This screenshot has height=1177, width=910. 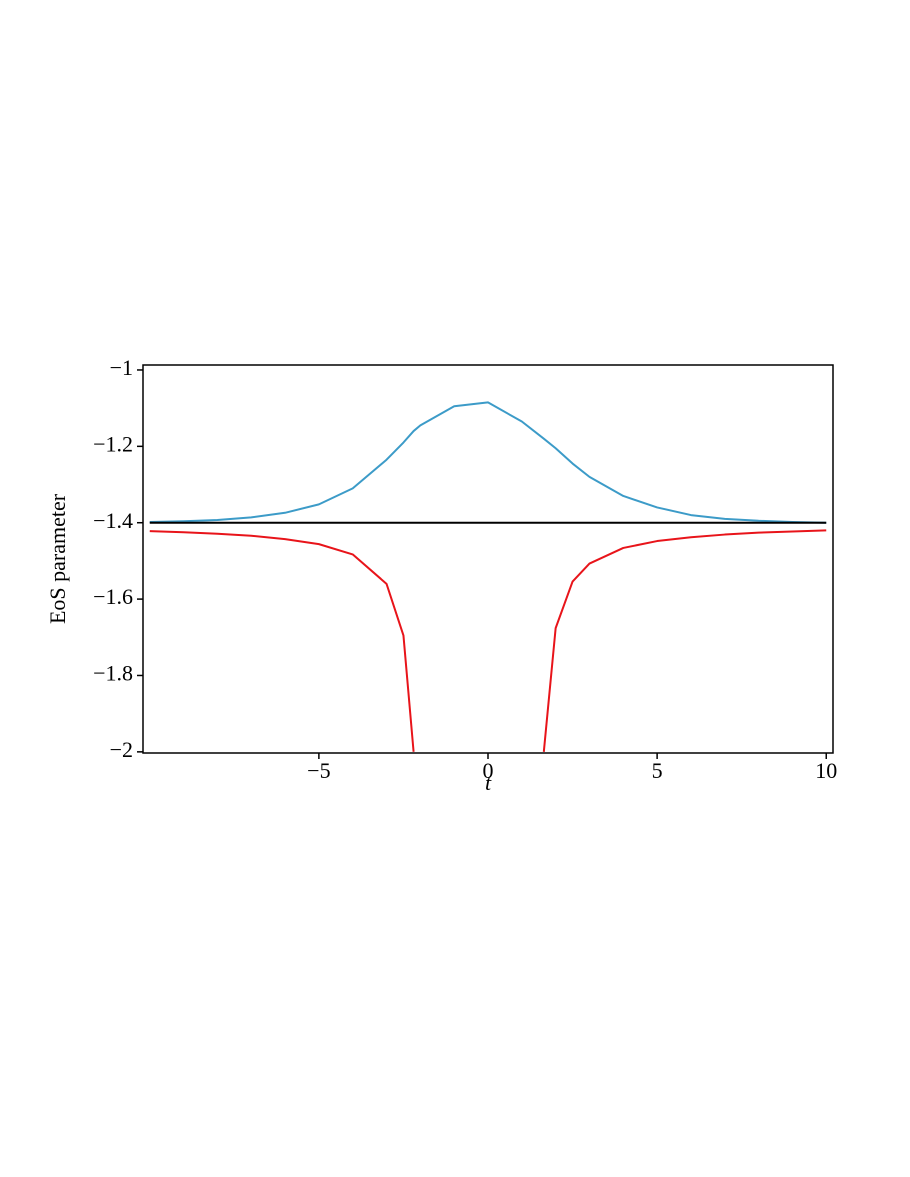 What do you see at coordinates (113, 443) in the screenshot?
I see `y-tick-label: −1.2` at bounding box center [113, 443].